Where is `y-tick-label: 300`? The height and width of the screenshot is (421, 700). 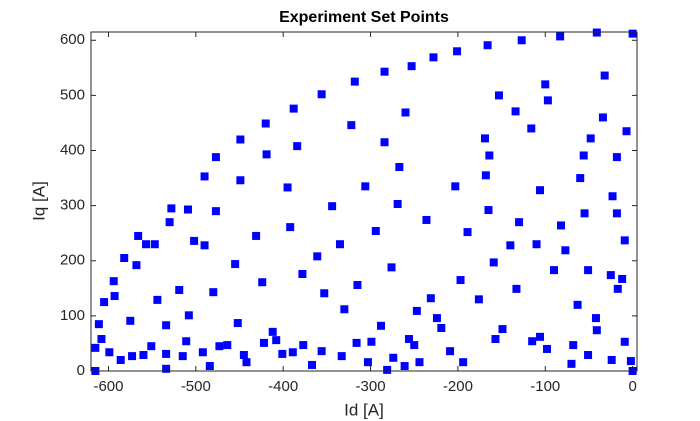
y-tick-label: 300 is located at coordinates (72, 205).